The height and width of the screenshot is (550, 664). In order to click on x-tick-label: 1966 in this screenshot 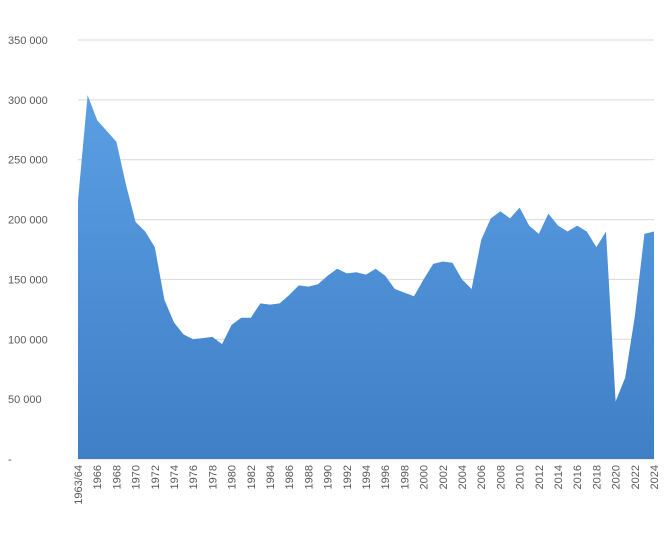, I will do `click(98, 477)`.